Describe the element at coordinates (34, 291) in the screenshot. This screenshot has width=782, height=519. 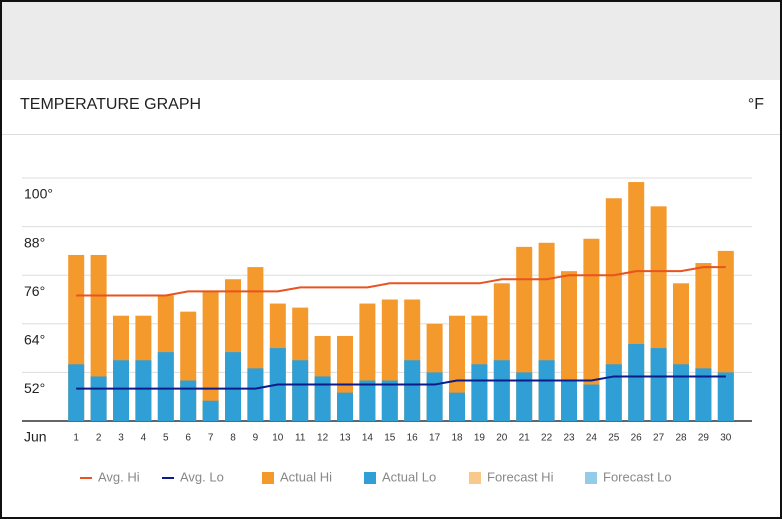
I see `y-tick-label: 76°` at that location.